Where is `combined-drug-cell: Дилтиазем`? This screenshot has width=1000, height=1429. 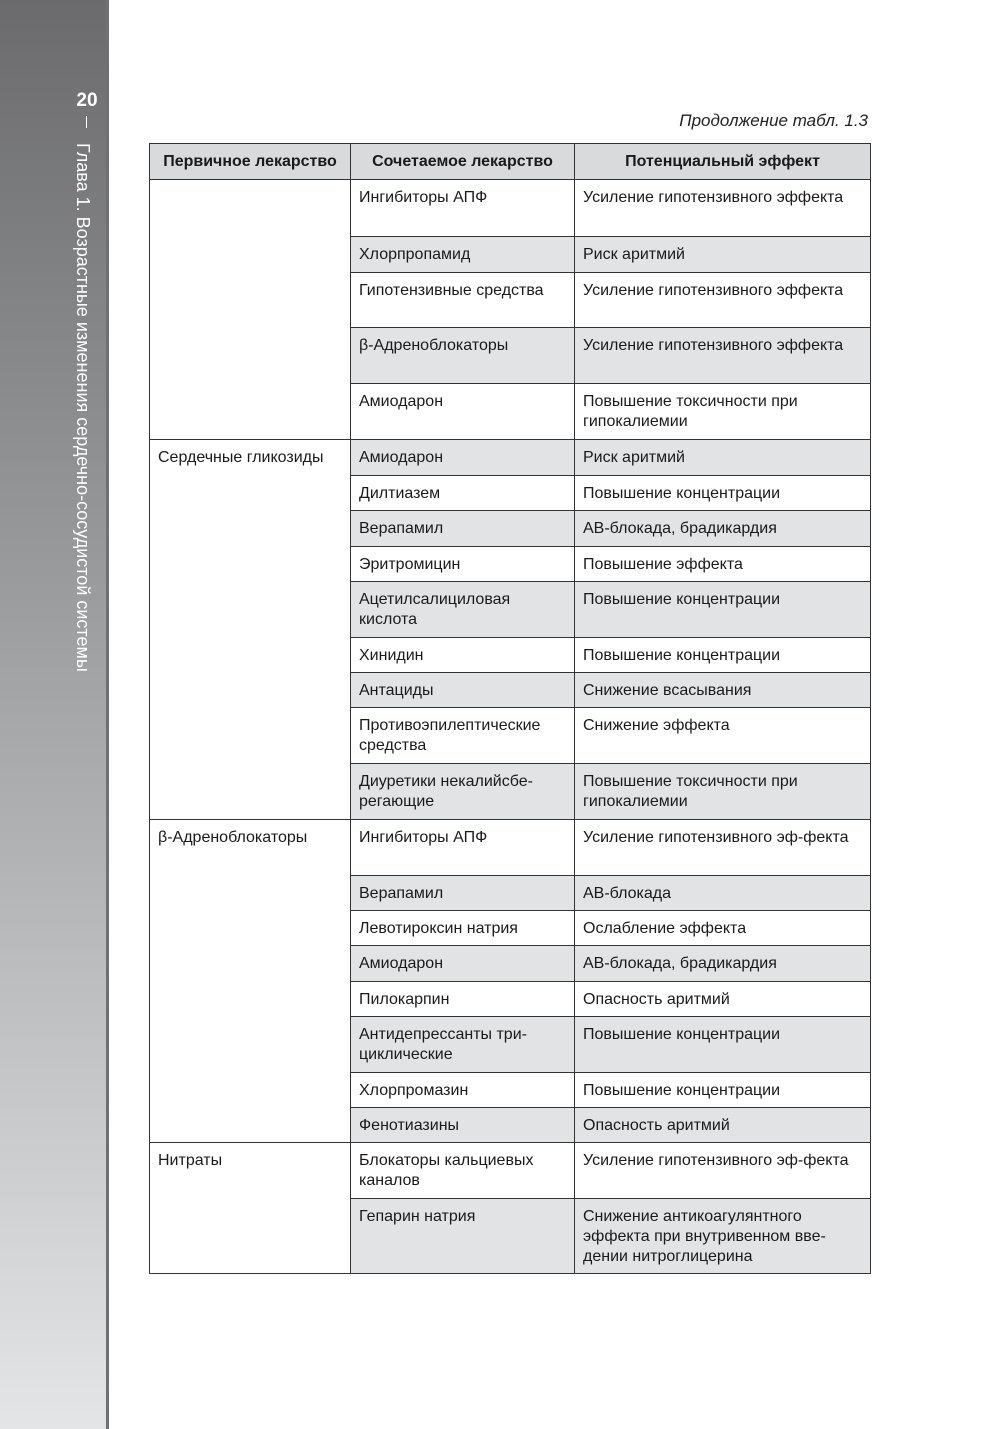 combined-drug-cell: Дилтиазем is located at coordinates (462, 493).